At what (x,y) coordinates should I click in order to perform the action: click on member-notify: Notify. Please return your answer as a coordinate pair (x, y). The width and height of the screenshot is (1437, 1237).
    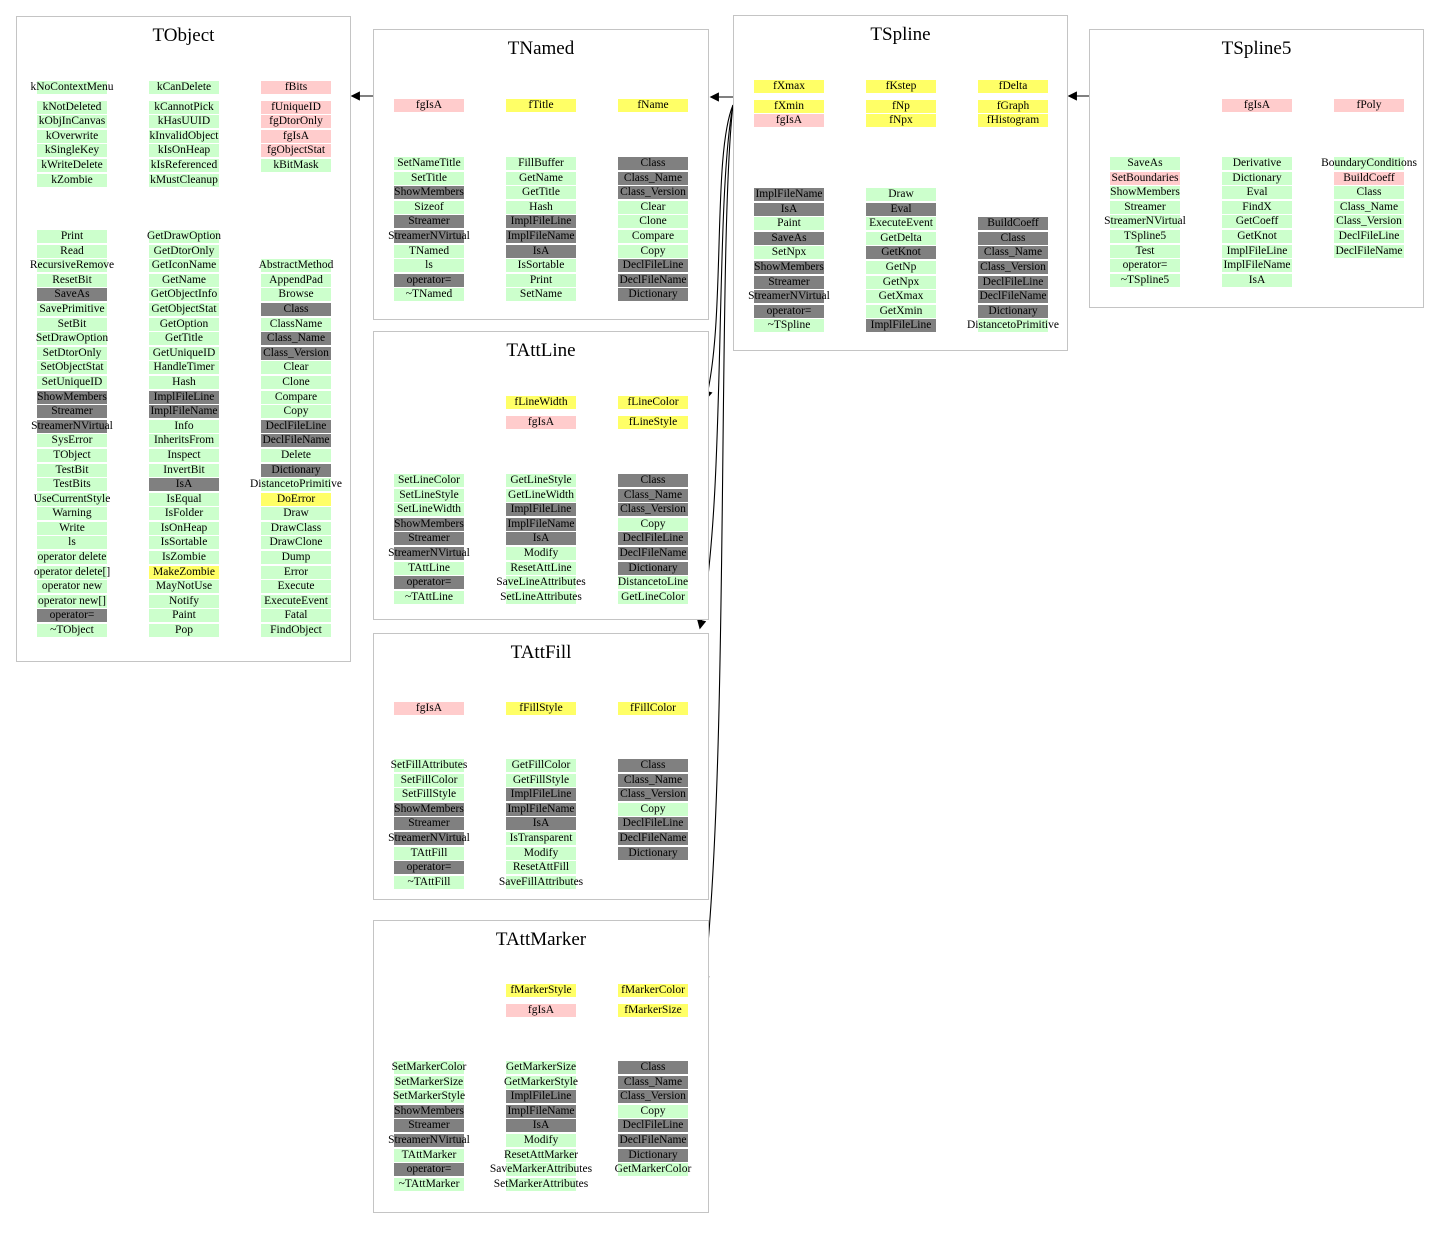
    Looking at the image, I should click on (184, 601).